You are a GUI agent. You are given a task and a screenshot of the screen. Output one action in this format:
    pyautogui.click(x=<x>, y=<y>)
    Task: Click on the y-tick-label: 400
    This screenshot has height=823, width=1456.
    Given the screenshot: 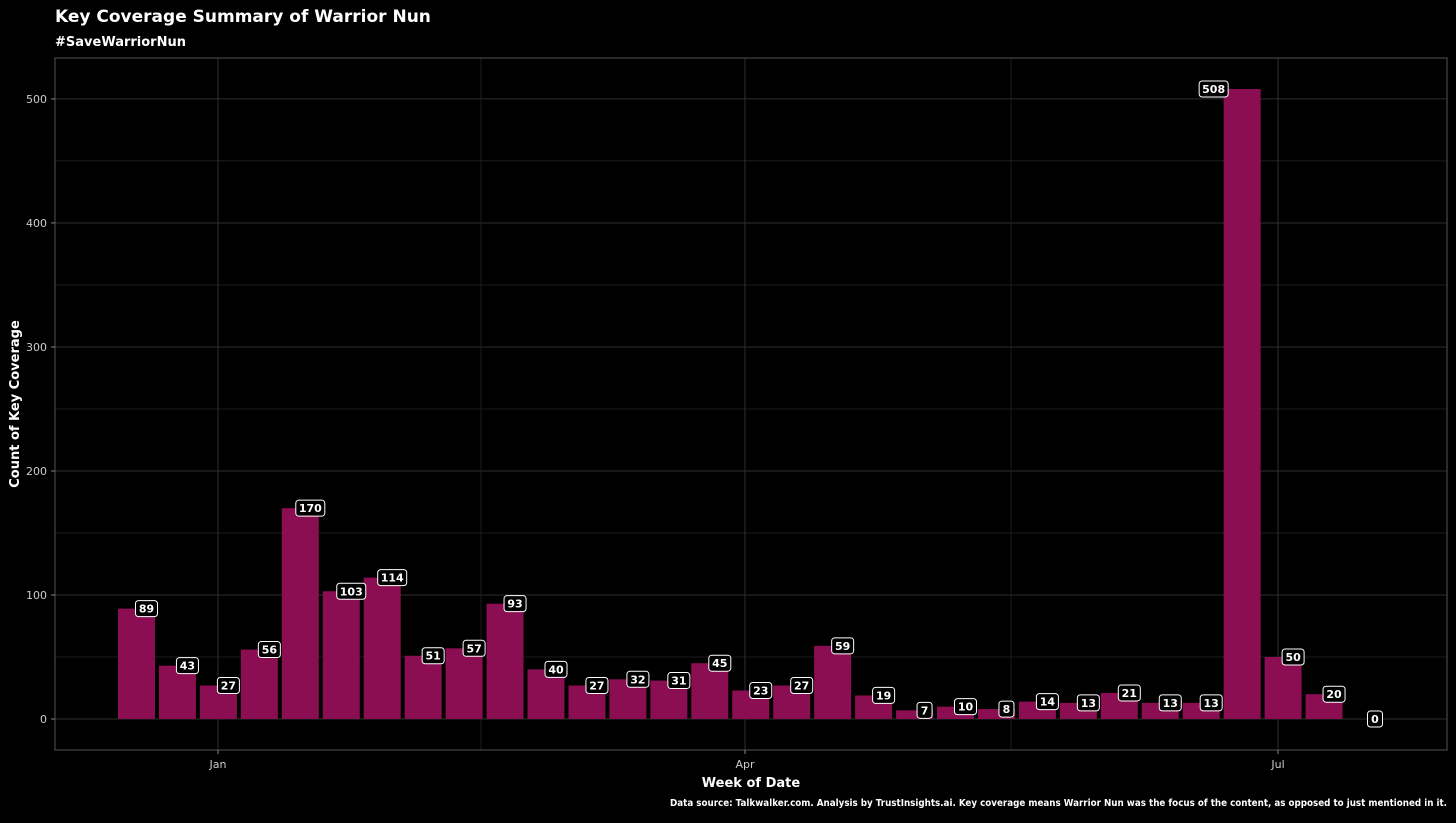 What is the action you would take?
    pyautogui.click(x=36, y=223)
    